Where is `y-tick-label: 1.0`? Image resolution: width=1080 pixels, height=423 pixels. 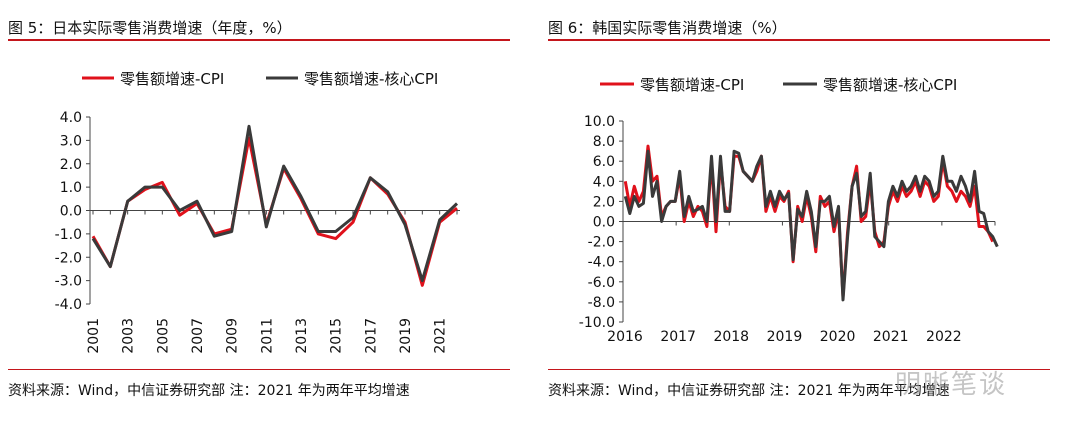
y-tick-label: 1.0 is located at coordinates (71, 188).